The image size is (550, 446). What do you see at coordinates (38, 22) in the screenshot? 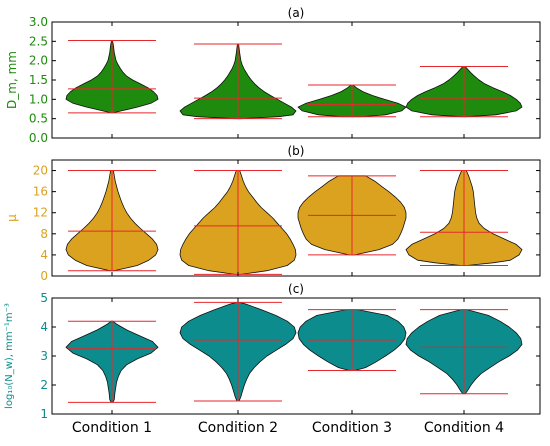
I see `y-tick-label: 3.0` at bounding box center [38, 22].